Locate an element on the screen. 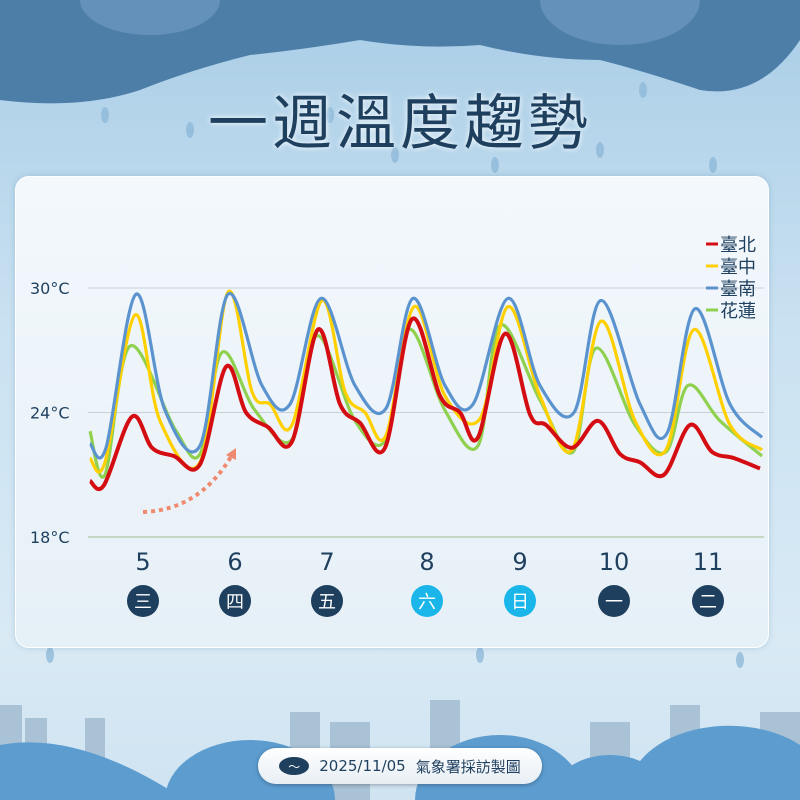  y-tick-label: 30°C is located at coordinates (50, 288).